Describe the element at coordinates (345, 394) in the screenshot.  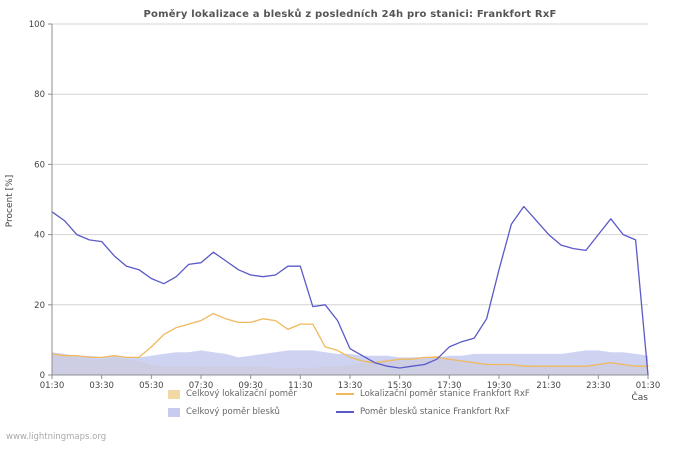
I see `station-localization-line-swatch` at that location.